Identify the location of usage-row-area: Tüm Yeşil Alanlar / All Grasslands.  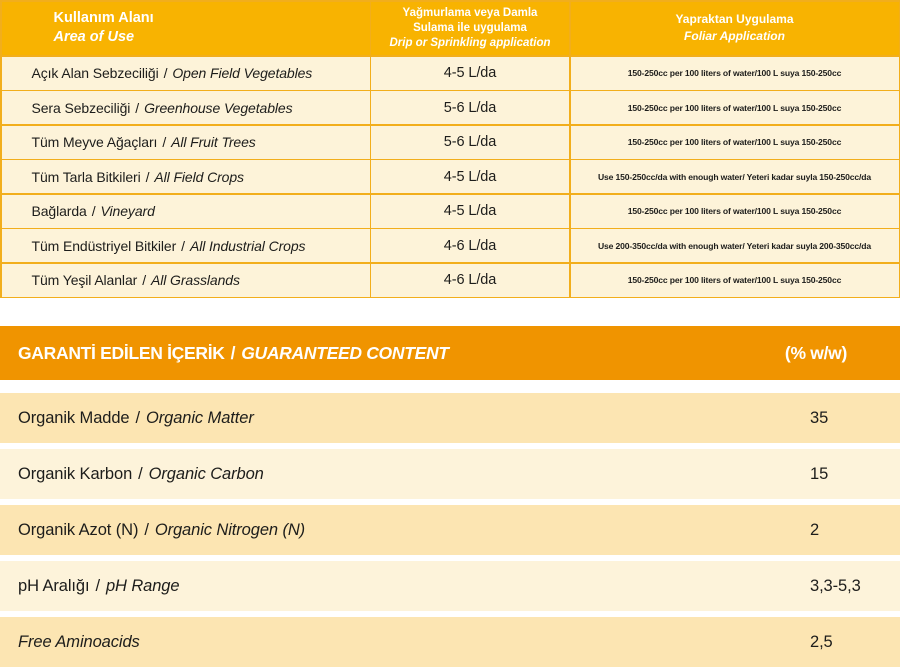
(185, 280).